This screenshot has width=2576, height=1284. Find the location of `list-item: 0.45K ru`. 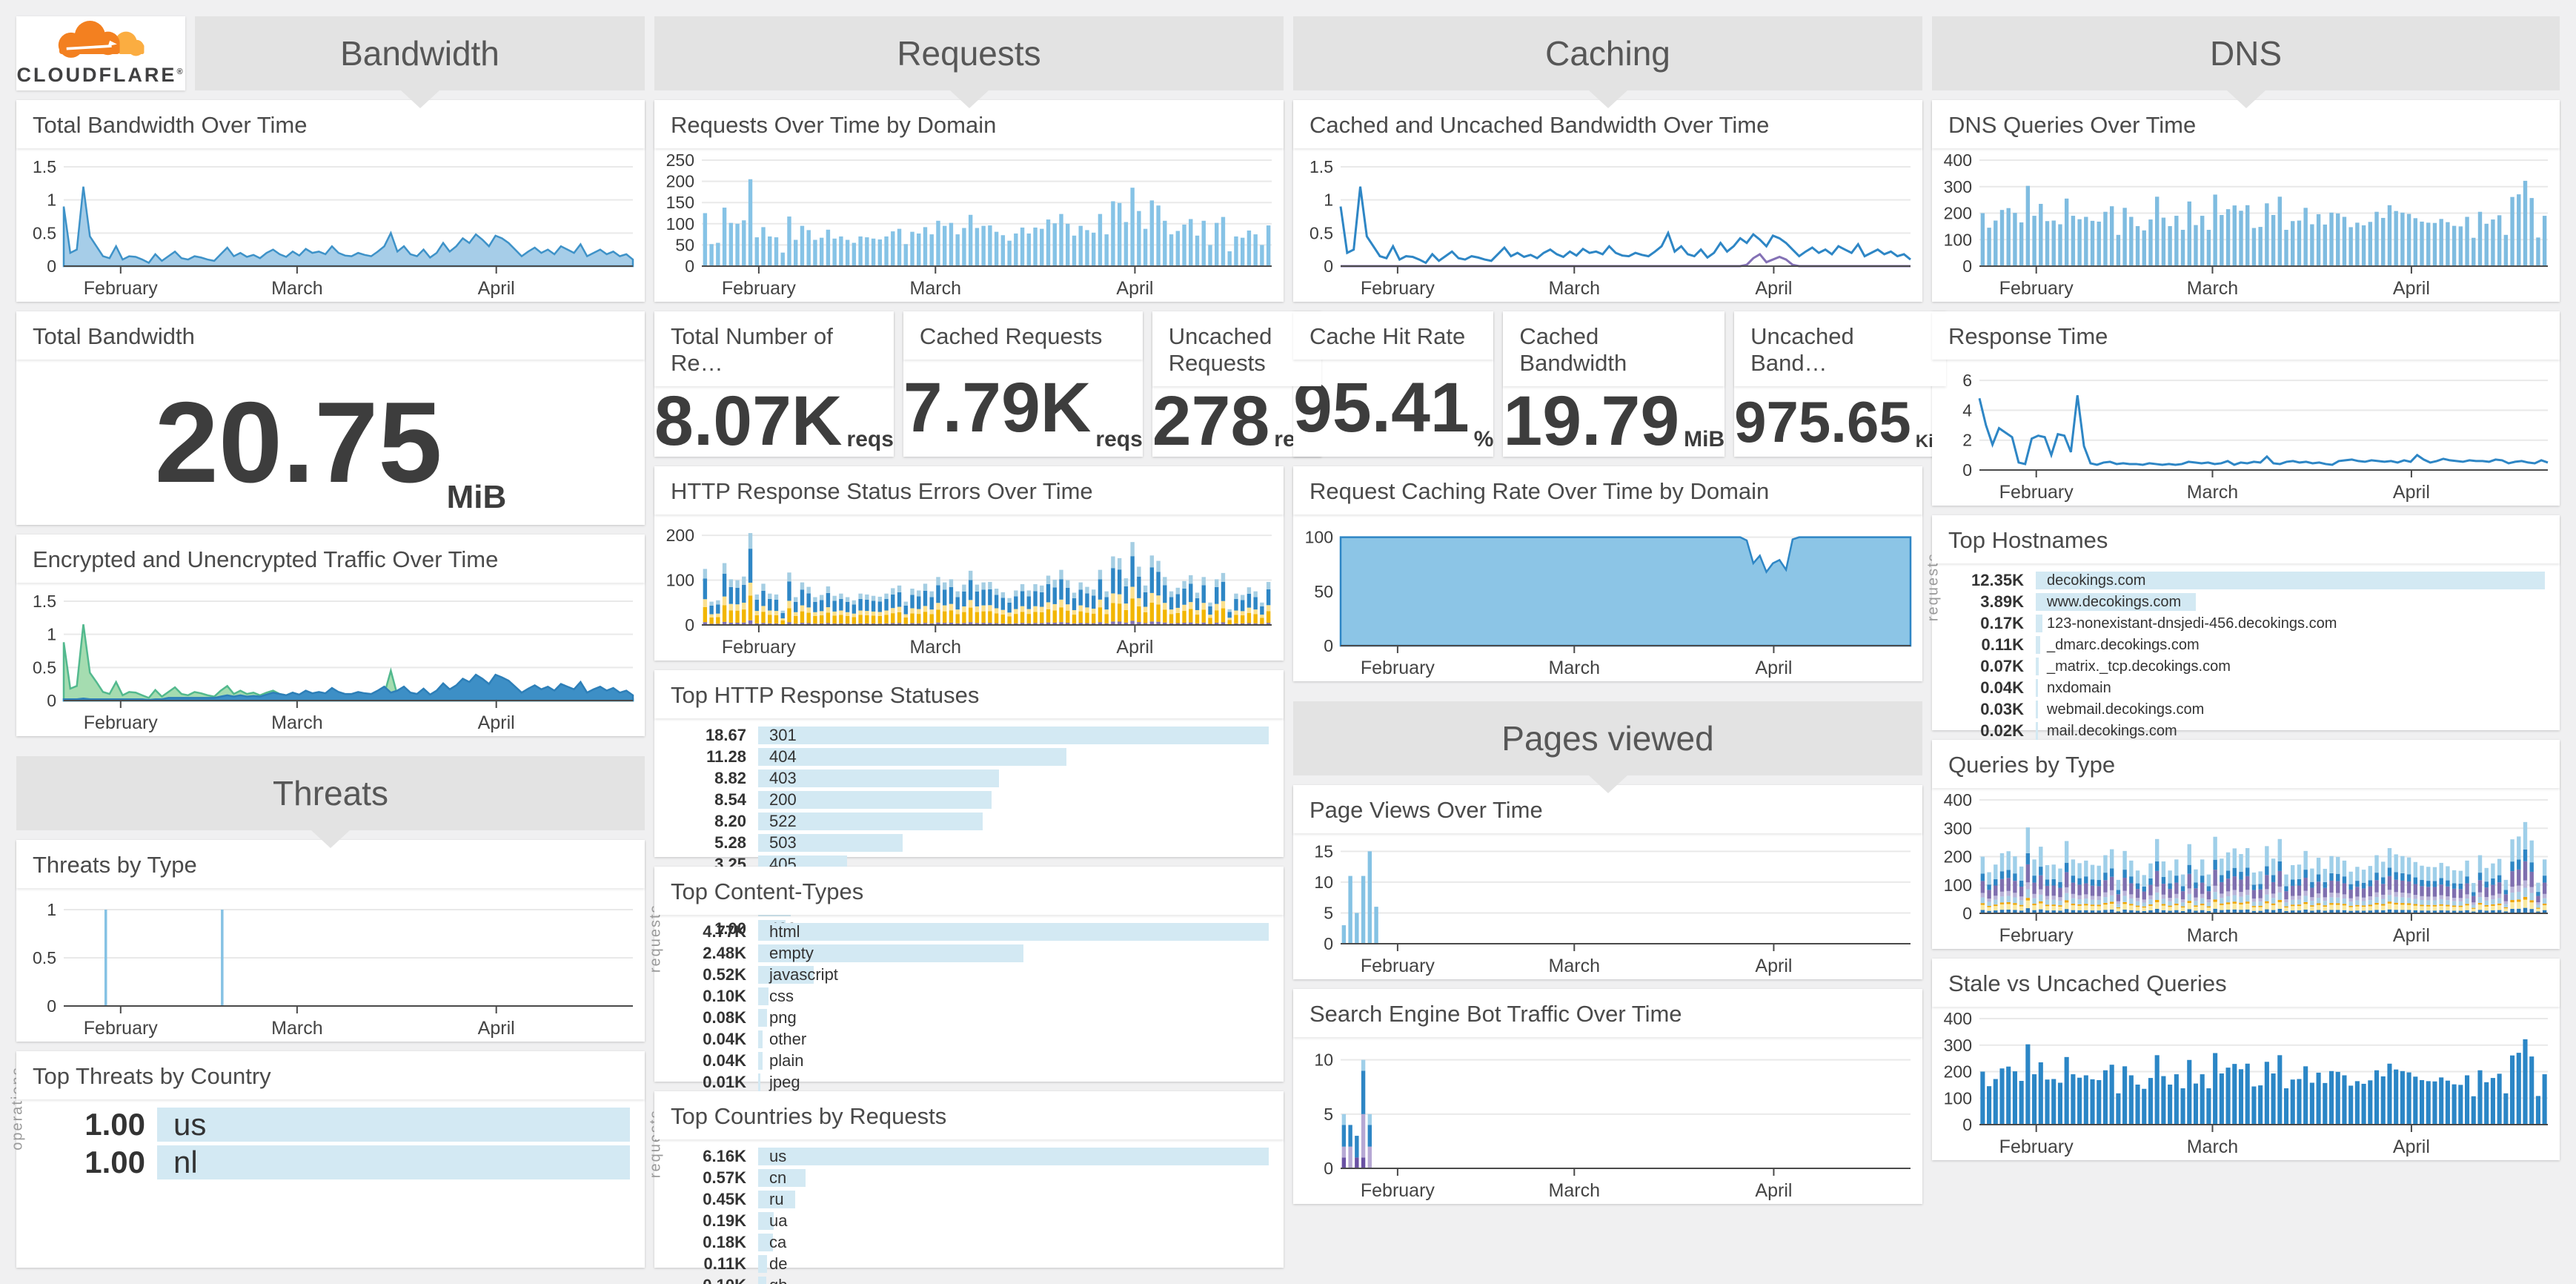

list-item: 0.45K ru is located at coordinates (965, 1199).